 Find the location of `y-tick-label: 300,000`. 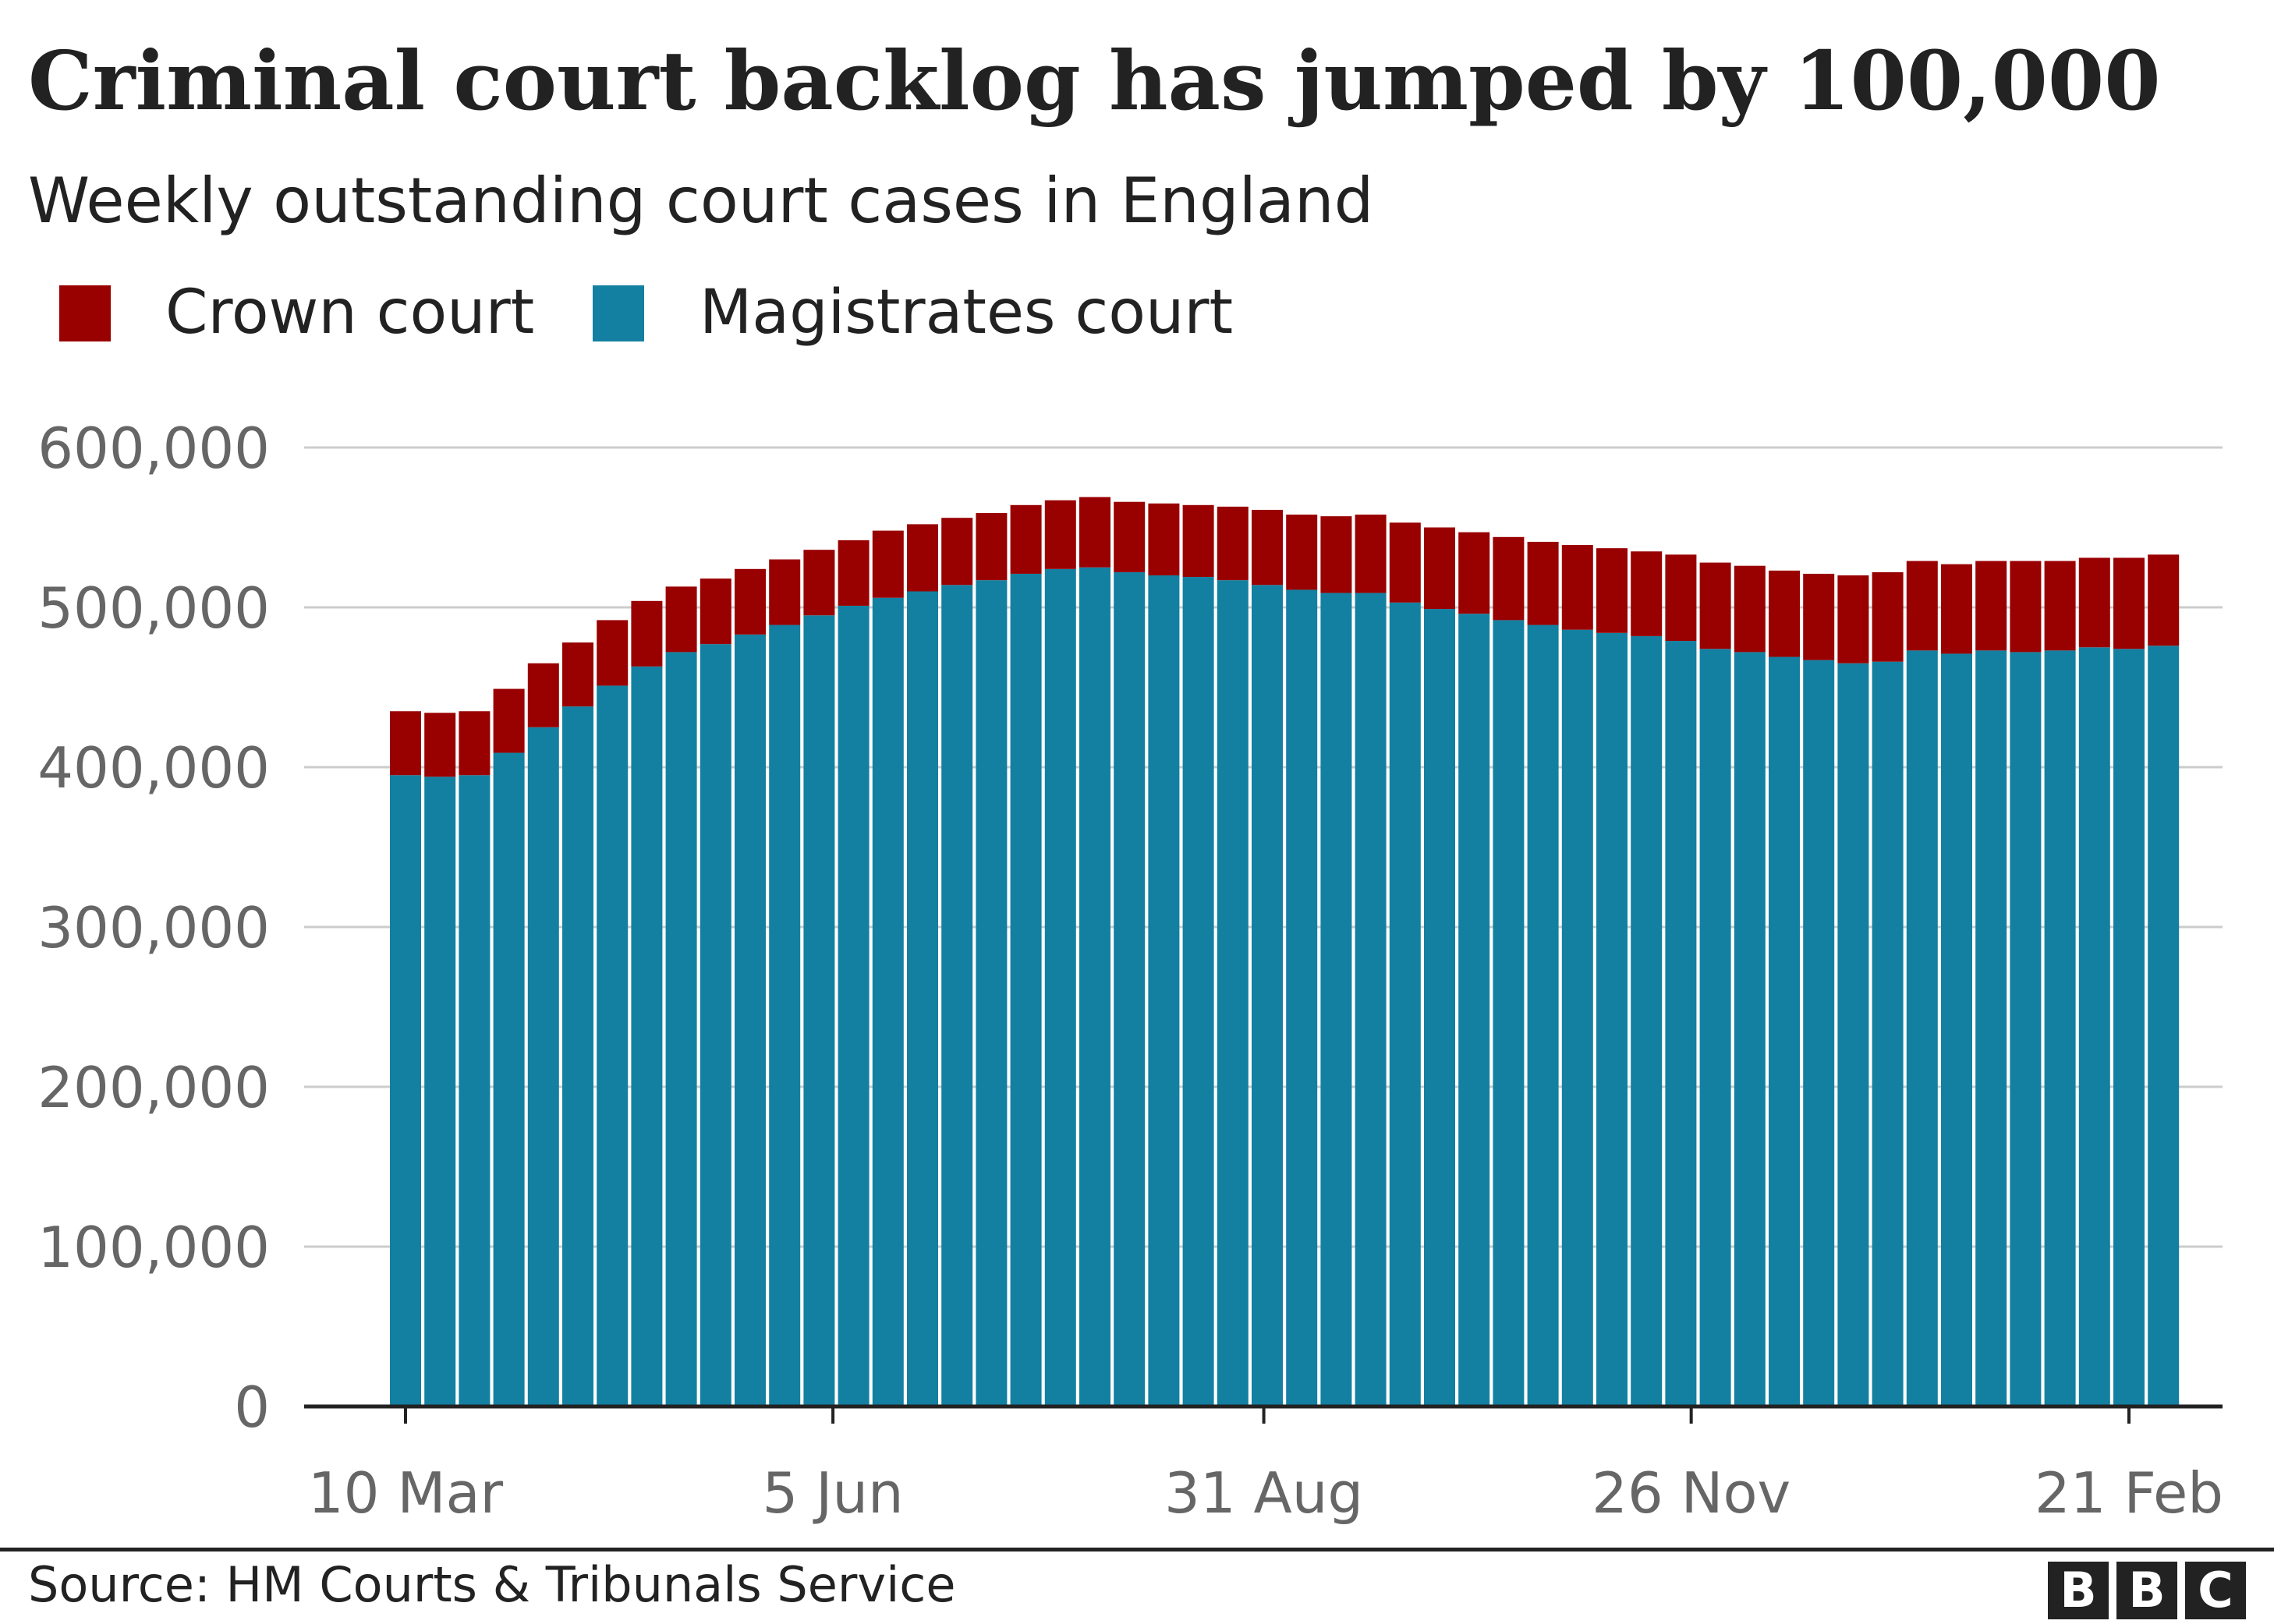

y-tick-label: 300,000 is located at coordinates (153, 928).